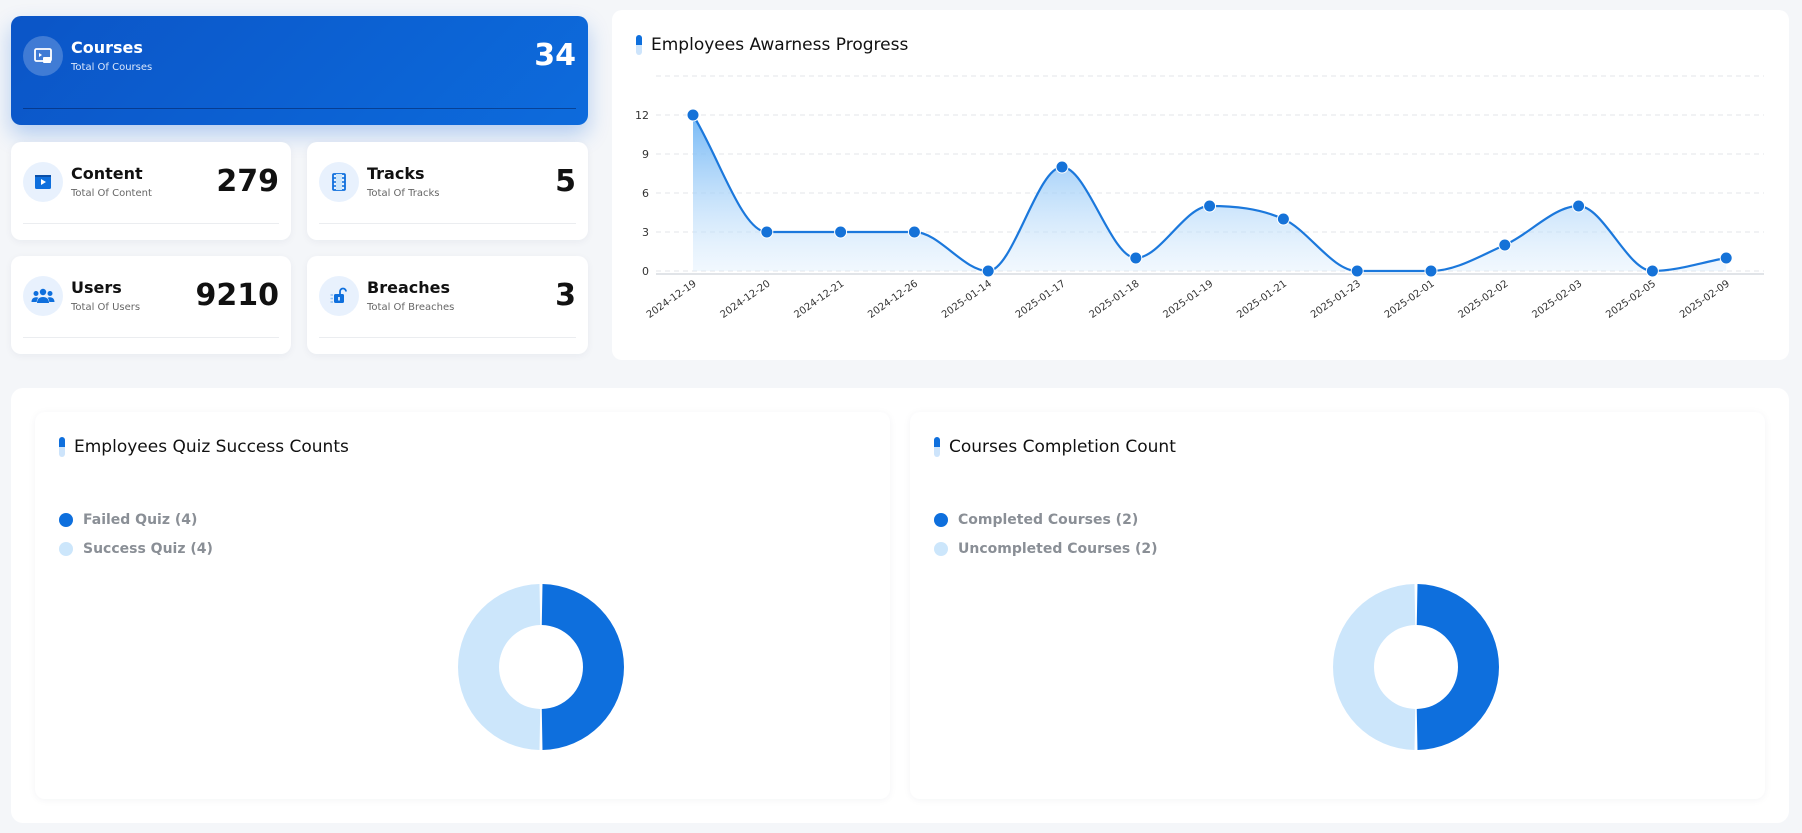  I want to click on legend-label: Failed Quiz (4), so click(140, 520).